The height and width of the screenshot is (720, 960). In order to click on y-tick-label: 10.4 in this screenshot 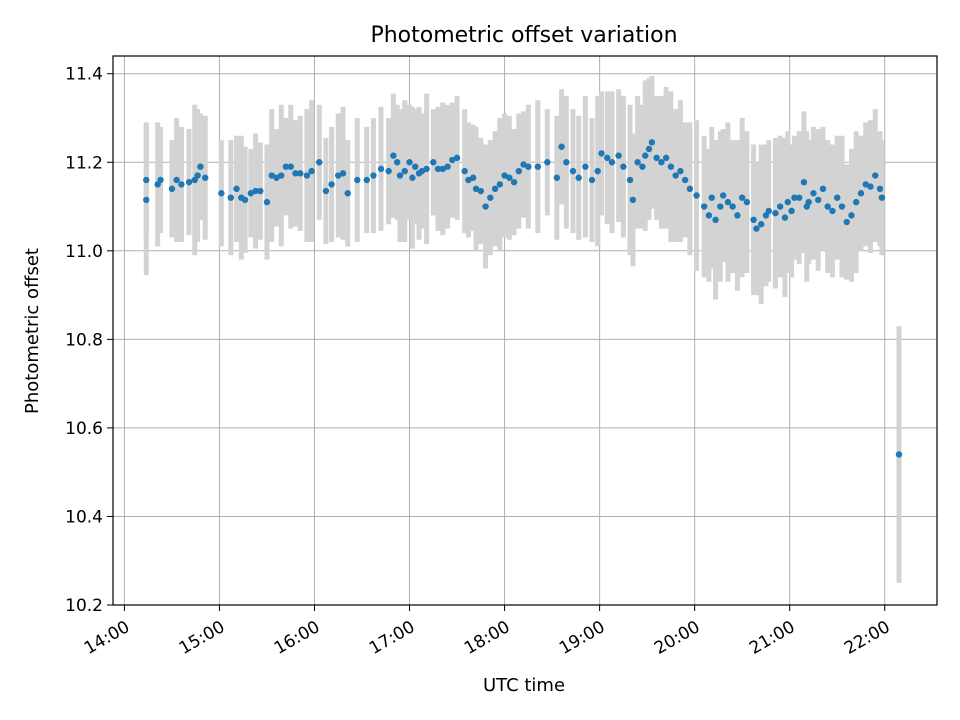, I will do `click(84, 517)`.